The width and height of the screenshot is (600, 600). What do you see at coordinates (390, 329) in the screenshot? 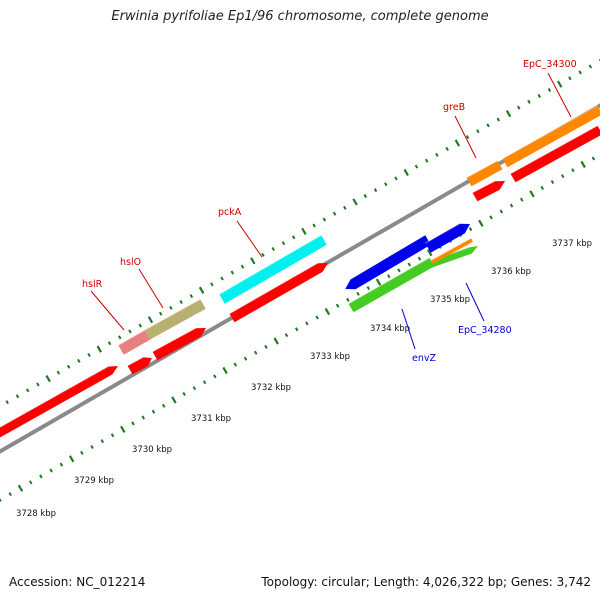
I see `tick-label: 3734 kbp` at bounding box center [390, 329].